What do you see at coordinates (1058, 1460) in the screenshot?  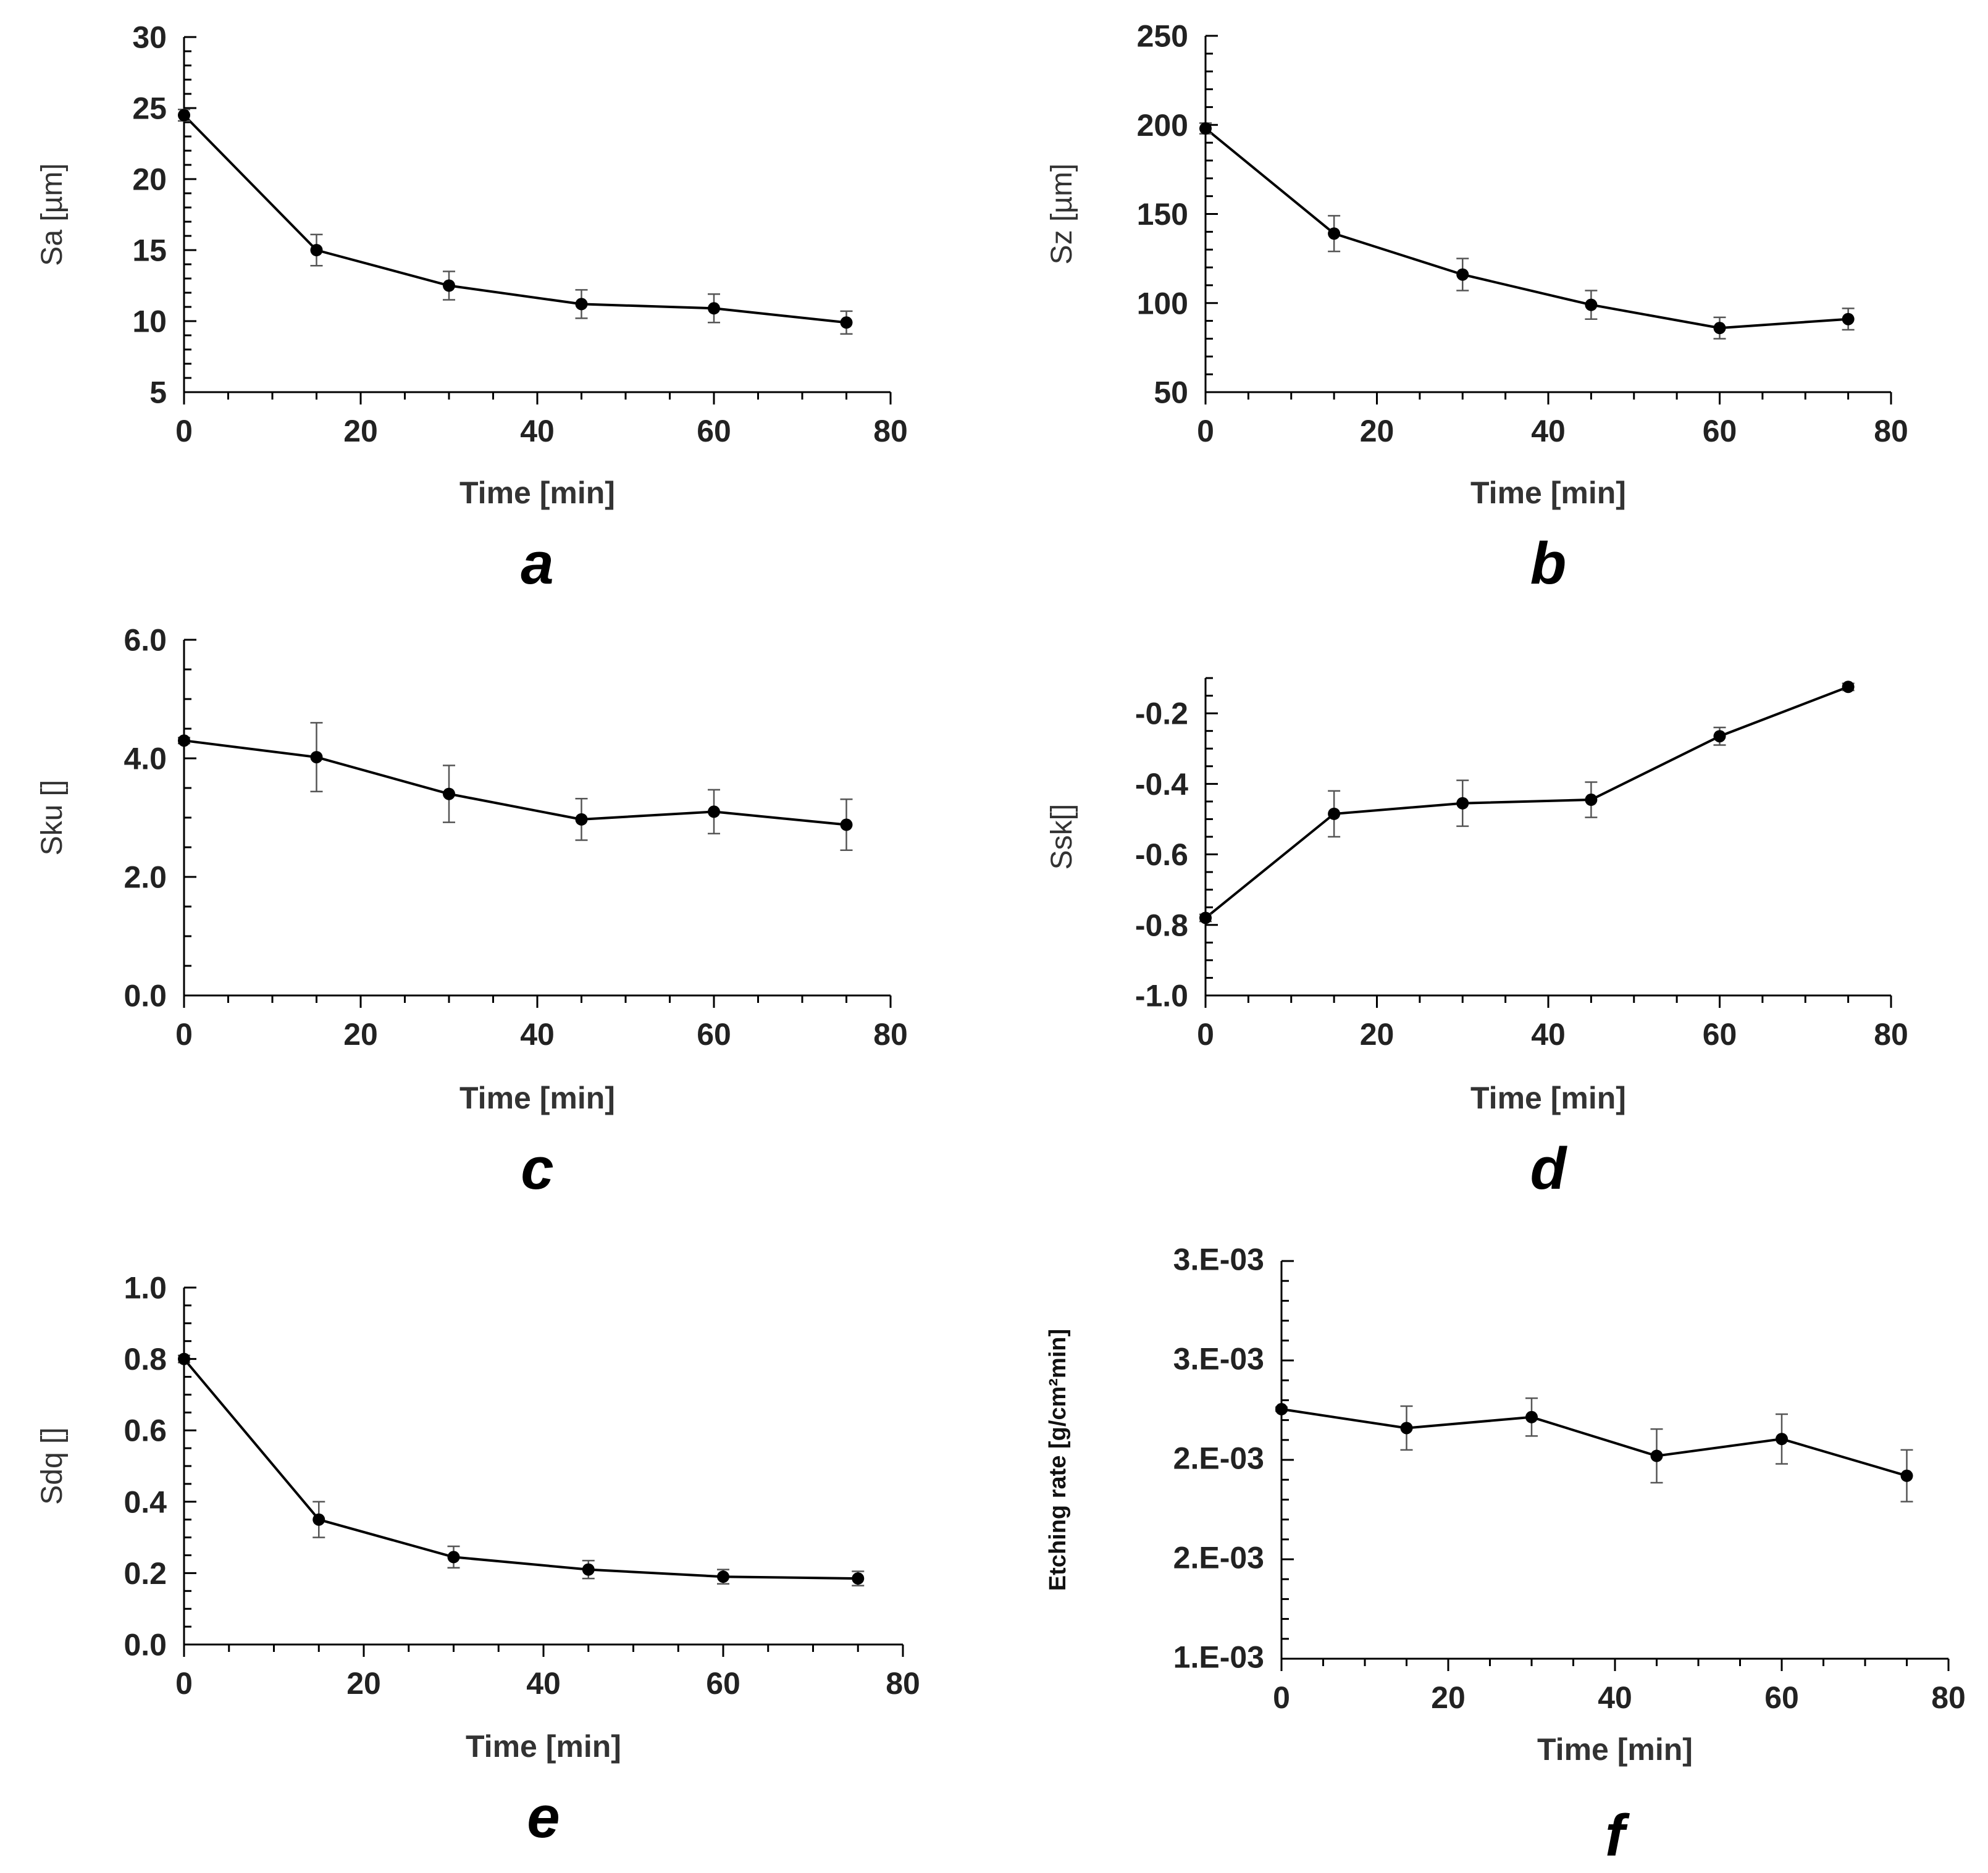 I see `y-axis-title: Etching rate [g/cm²min]` at bounding box center [1058, 1460].